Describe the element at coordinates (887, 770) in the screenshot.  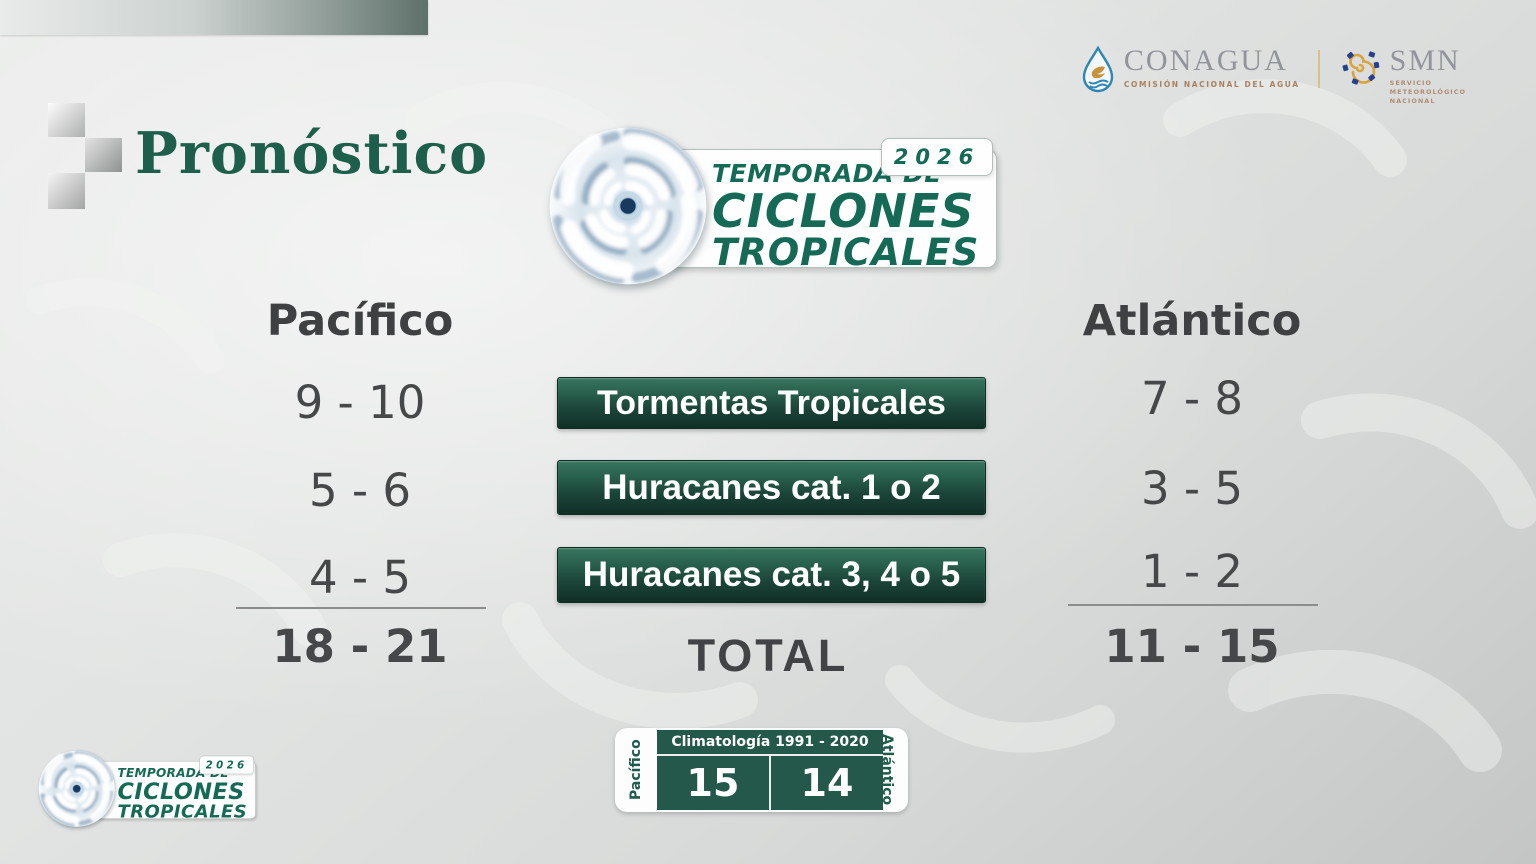
I see `climatology-atlantico-label: Atlántico` at that location.